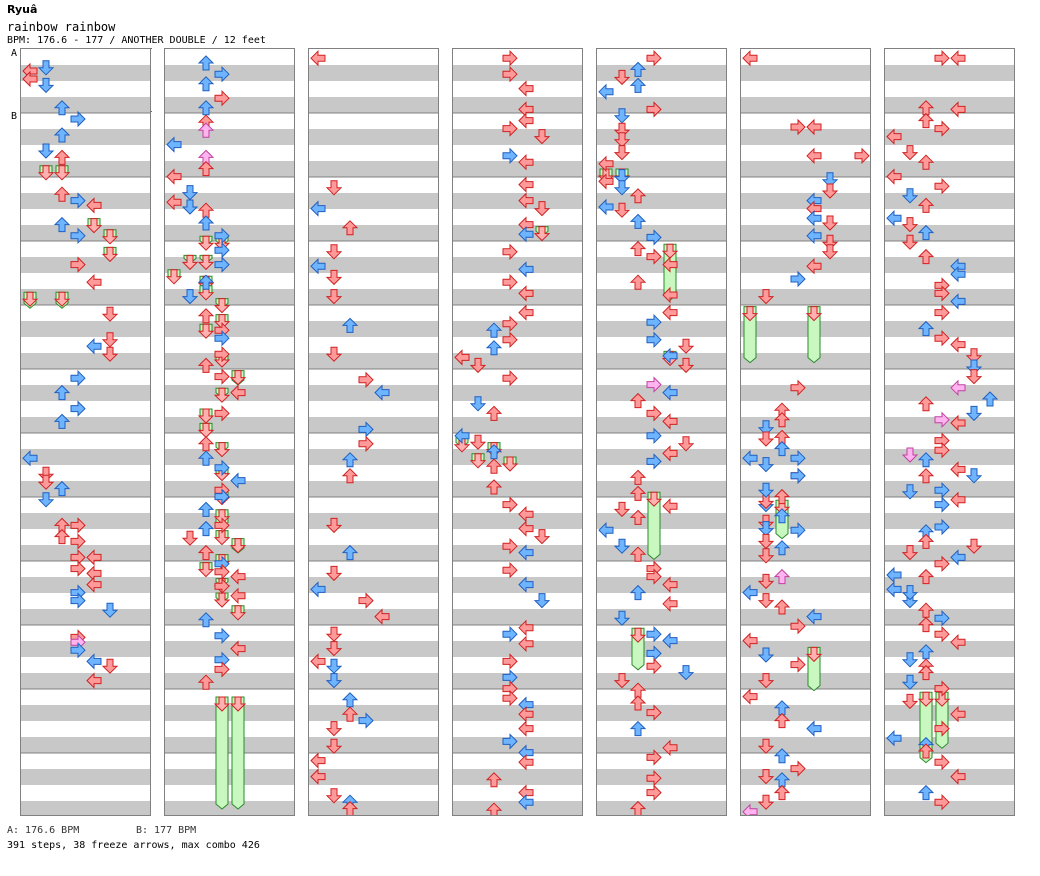 This screenshot has height=876, width=1040. Describe the element at coordinates (14, 116) in the screenshot. I see `bpm-marker-b: B` at that location.